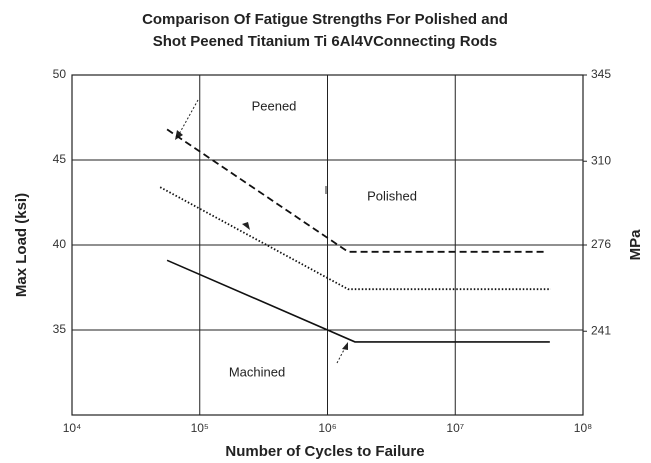  Describe the element at coordinates (455, 428) in the screenshot. I see `x-tick-label: 10⁷` at that location.